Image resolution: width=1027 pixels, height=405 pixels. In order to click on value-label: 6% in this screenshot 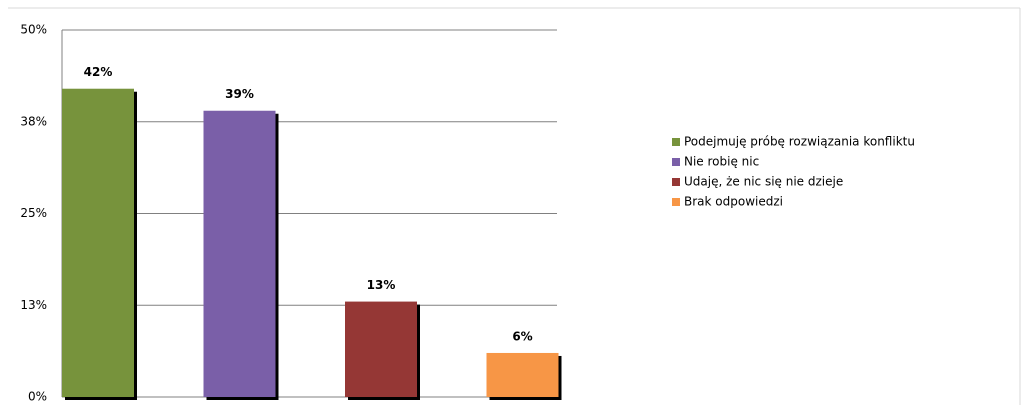, I will do `click(522, 336)`.